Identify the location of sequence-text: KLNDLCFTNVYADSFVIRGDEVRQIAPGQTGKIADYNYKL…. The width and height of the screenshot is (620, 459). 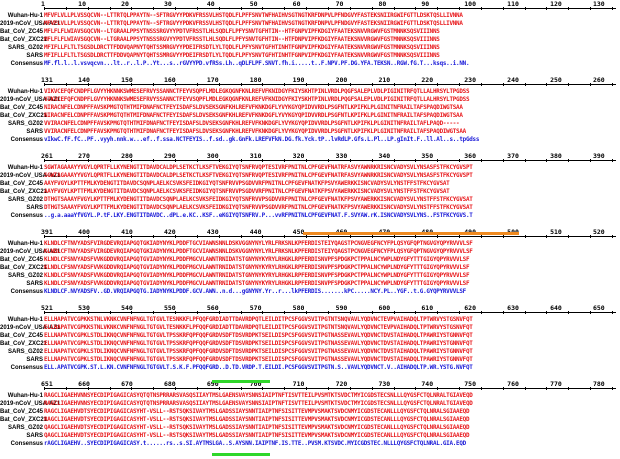
(258, 244).